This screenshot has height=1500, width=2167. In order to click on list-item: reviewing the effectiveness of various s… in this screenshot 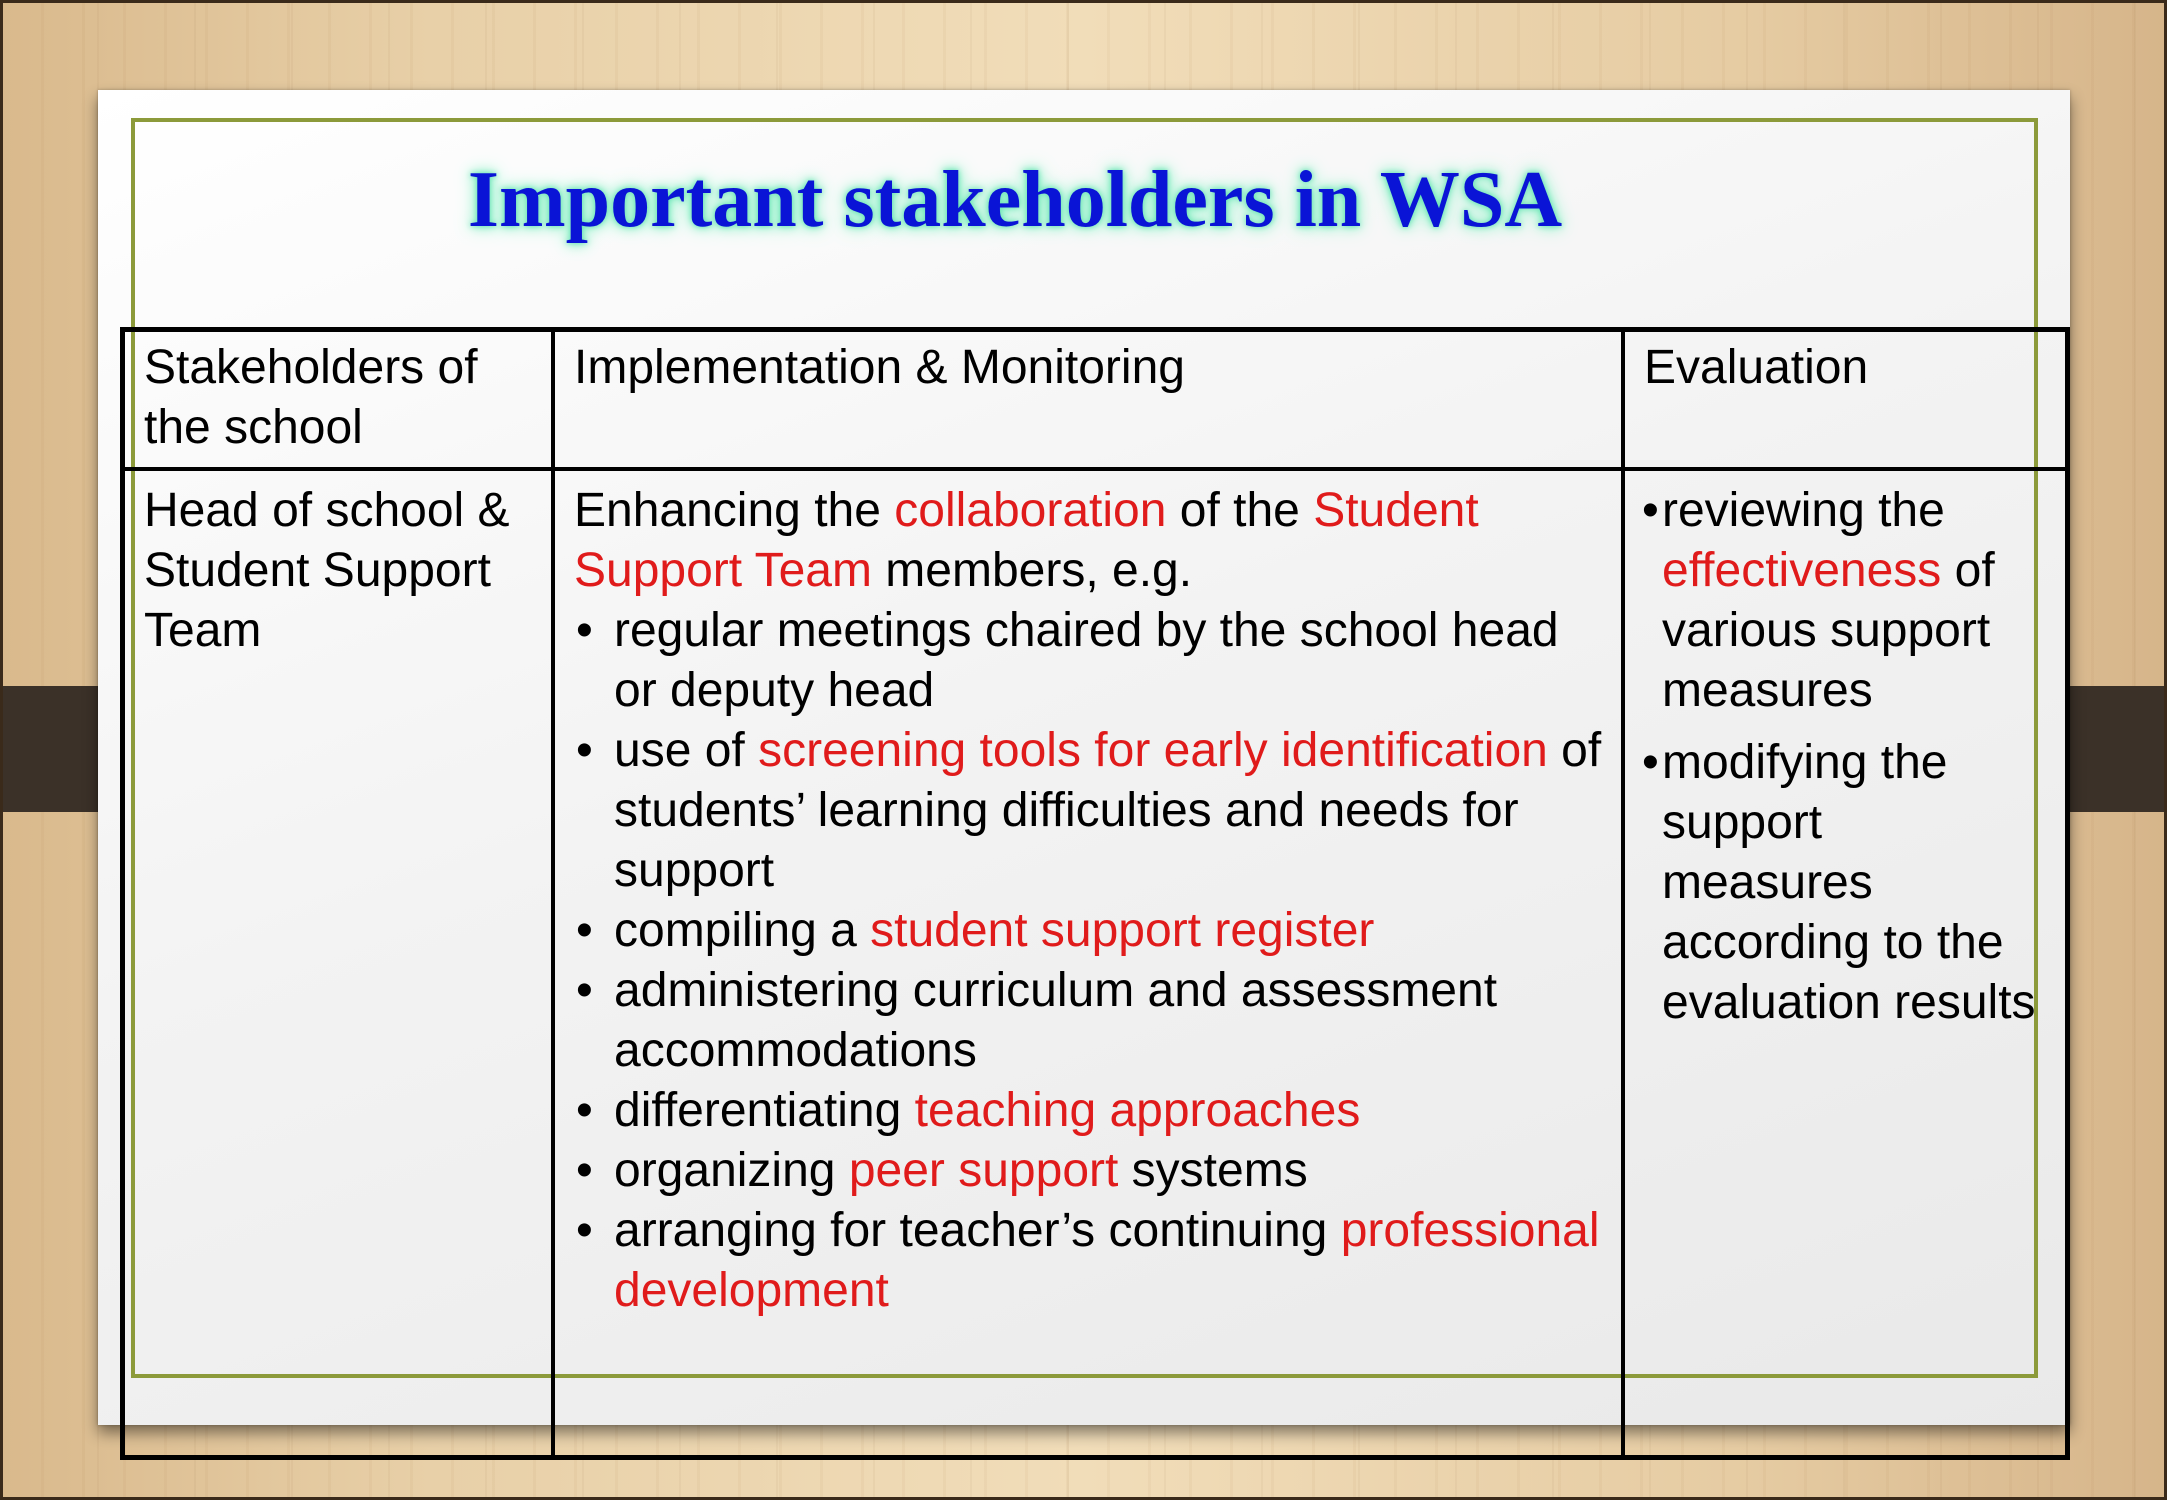, I will do `click(1842, 601)`.